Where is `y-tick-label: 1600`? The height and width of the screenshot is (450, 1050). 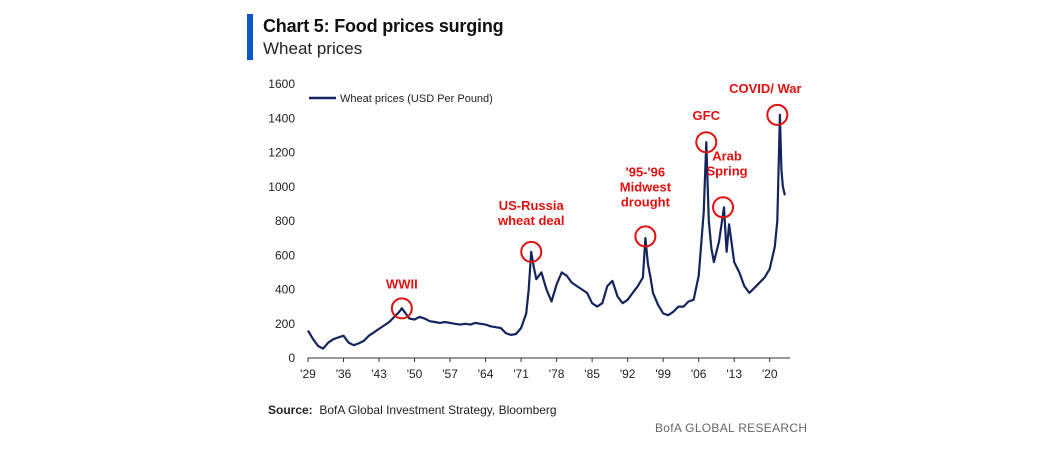 y-tick-label: 1600 is located at coordinates (281, 84).